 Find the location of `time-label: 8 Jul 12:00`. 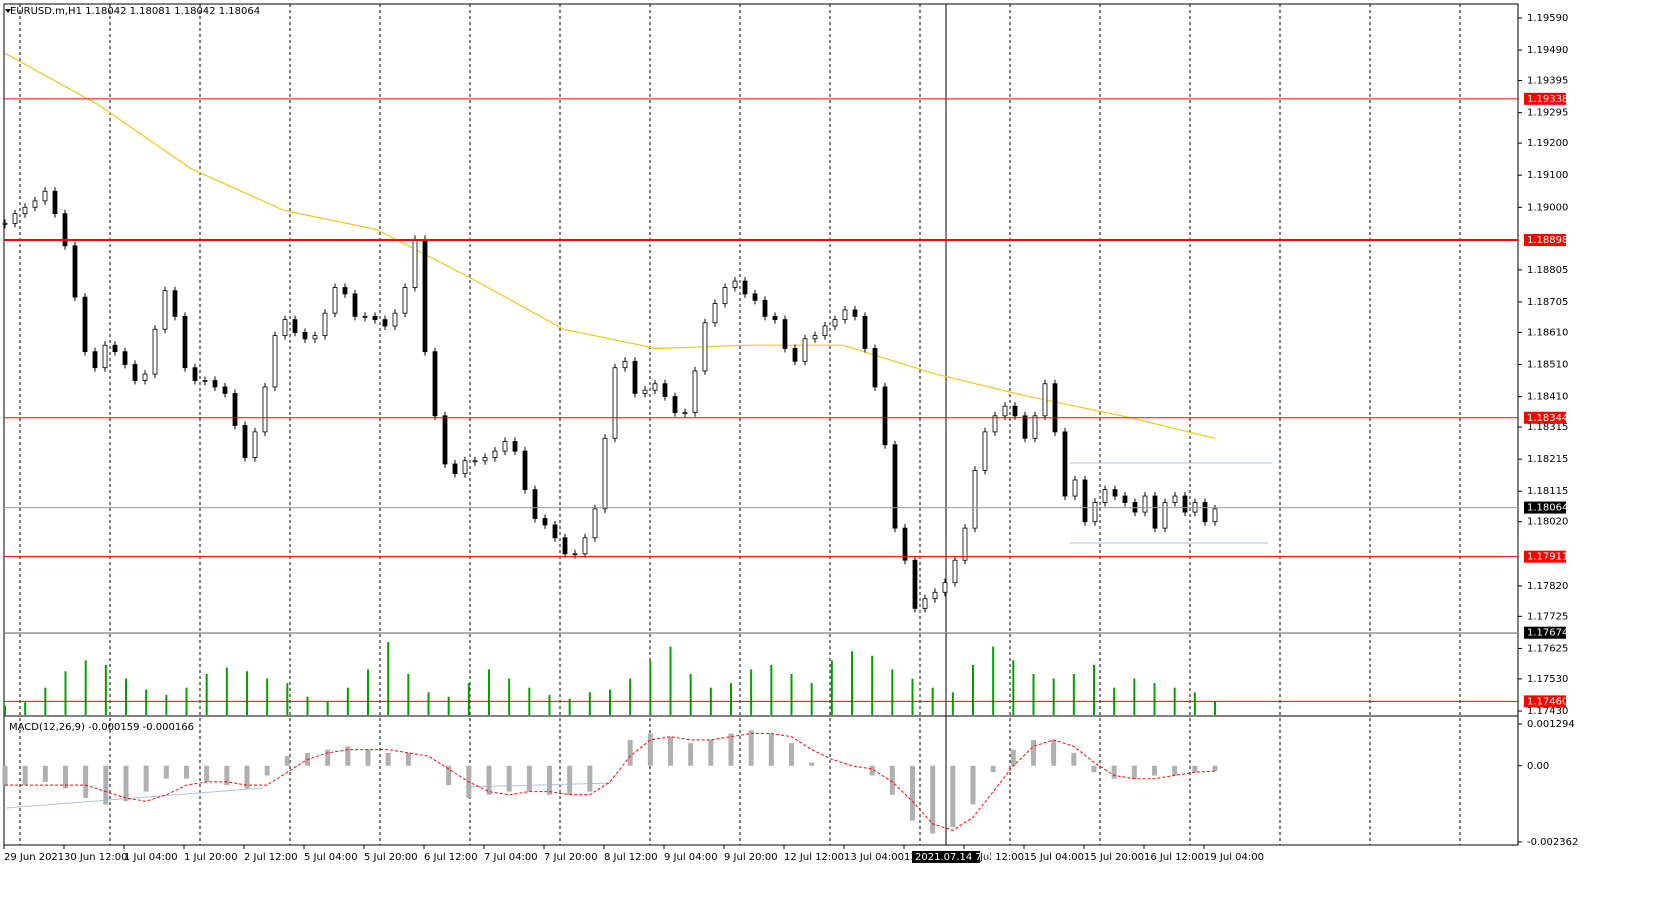

time-label: 8 Jul 12:00 is located at coordinates (631, 857).